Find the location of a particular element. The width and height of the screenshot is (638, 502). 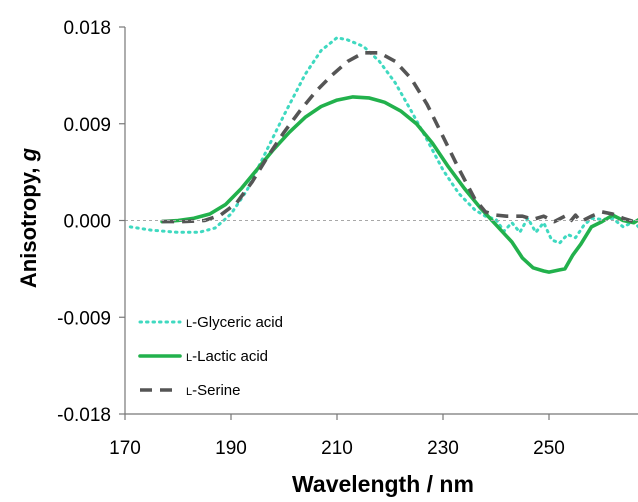

legend-label: L-Serine is located at coordinates (213, 390).